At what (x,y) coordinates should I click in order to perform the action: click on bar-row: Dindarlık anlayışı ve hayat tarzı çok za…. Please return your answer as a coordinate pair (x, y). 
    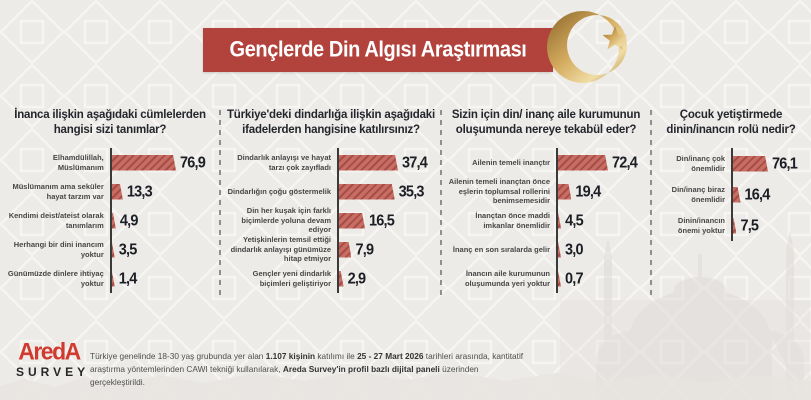
    Looking at the image, I should click on (331, 162).